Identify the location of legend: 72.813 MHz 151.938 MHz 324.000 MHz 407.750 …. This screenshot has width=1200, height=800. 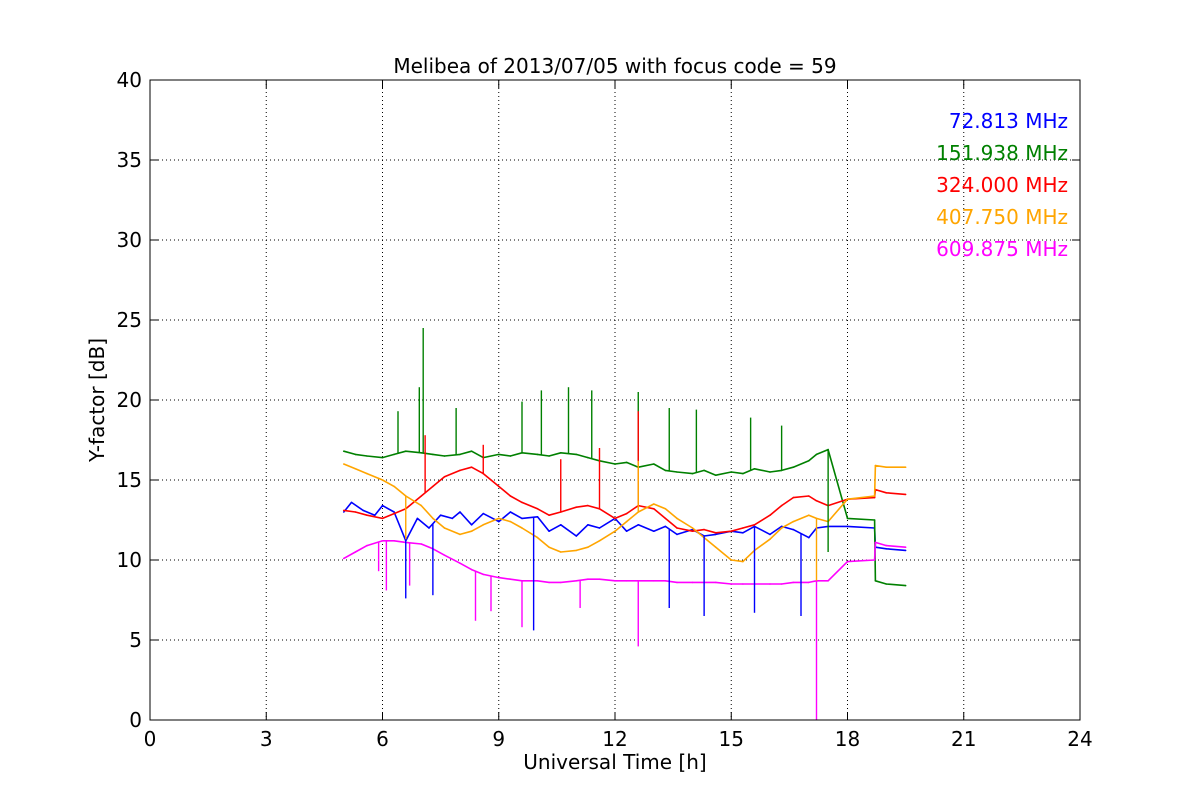
(1002, 185).